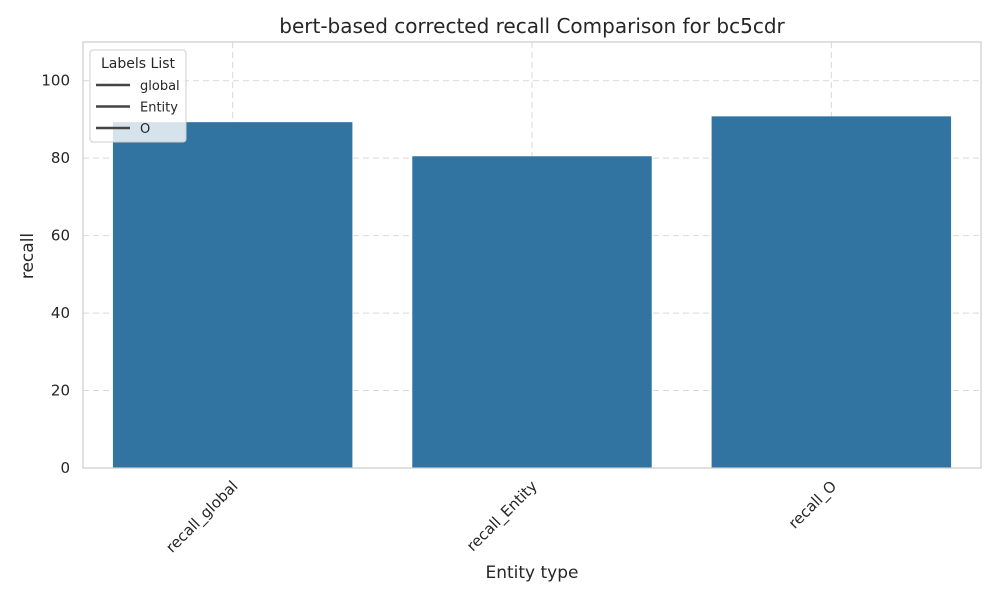  Describe the element at coordinates (60, 391) in the screenshot. I see `y-tick-label: 20` at that location.